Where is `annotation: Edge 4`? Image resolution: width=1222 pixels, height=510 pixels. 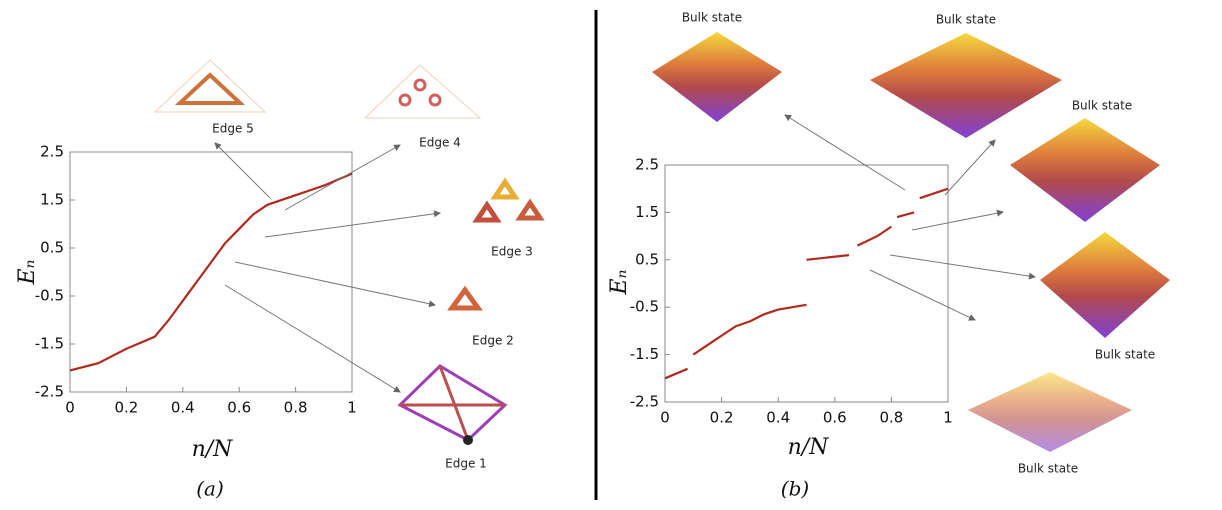
annotation: Edge 4 is located at coordinates (440, 143).